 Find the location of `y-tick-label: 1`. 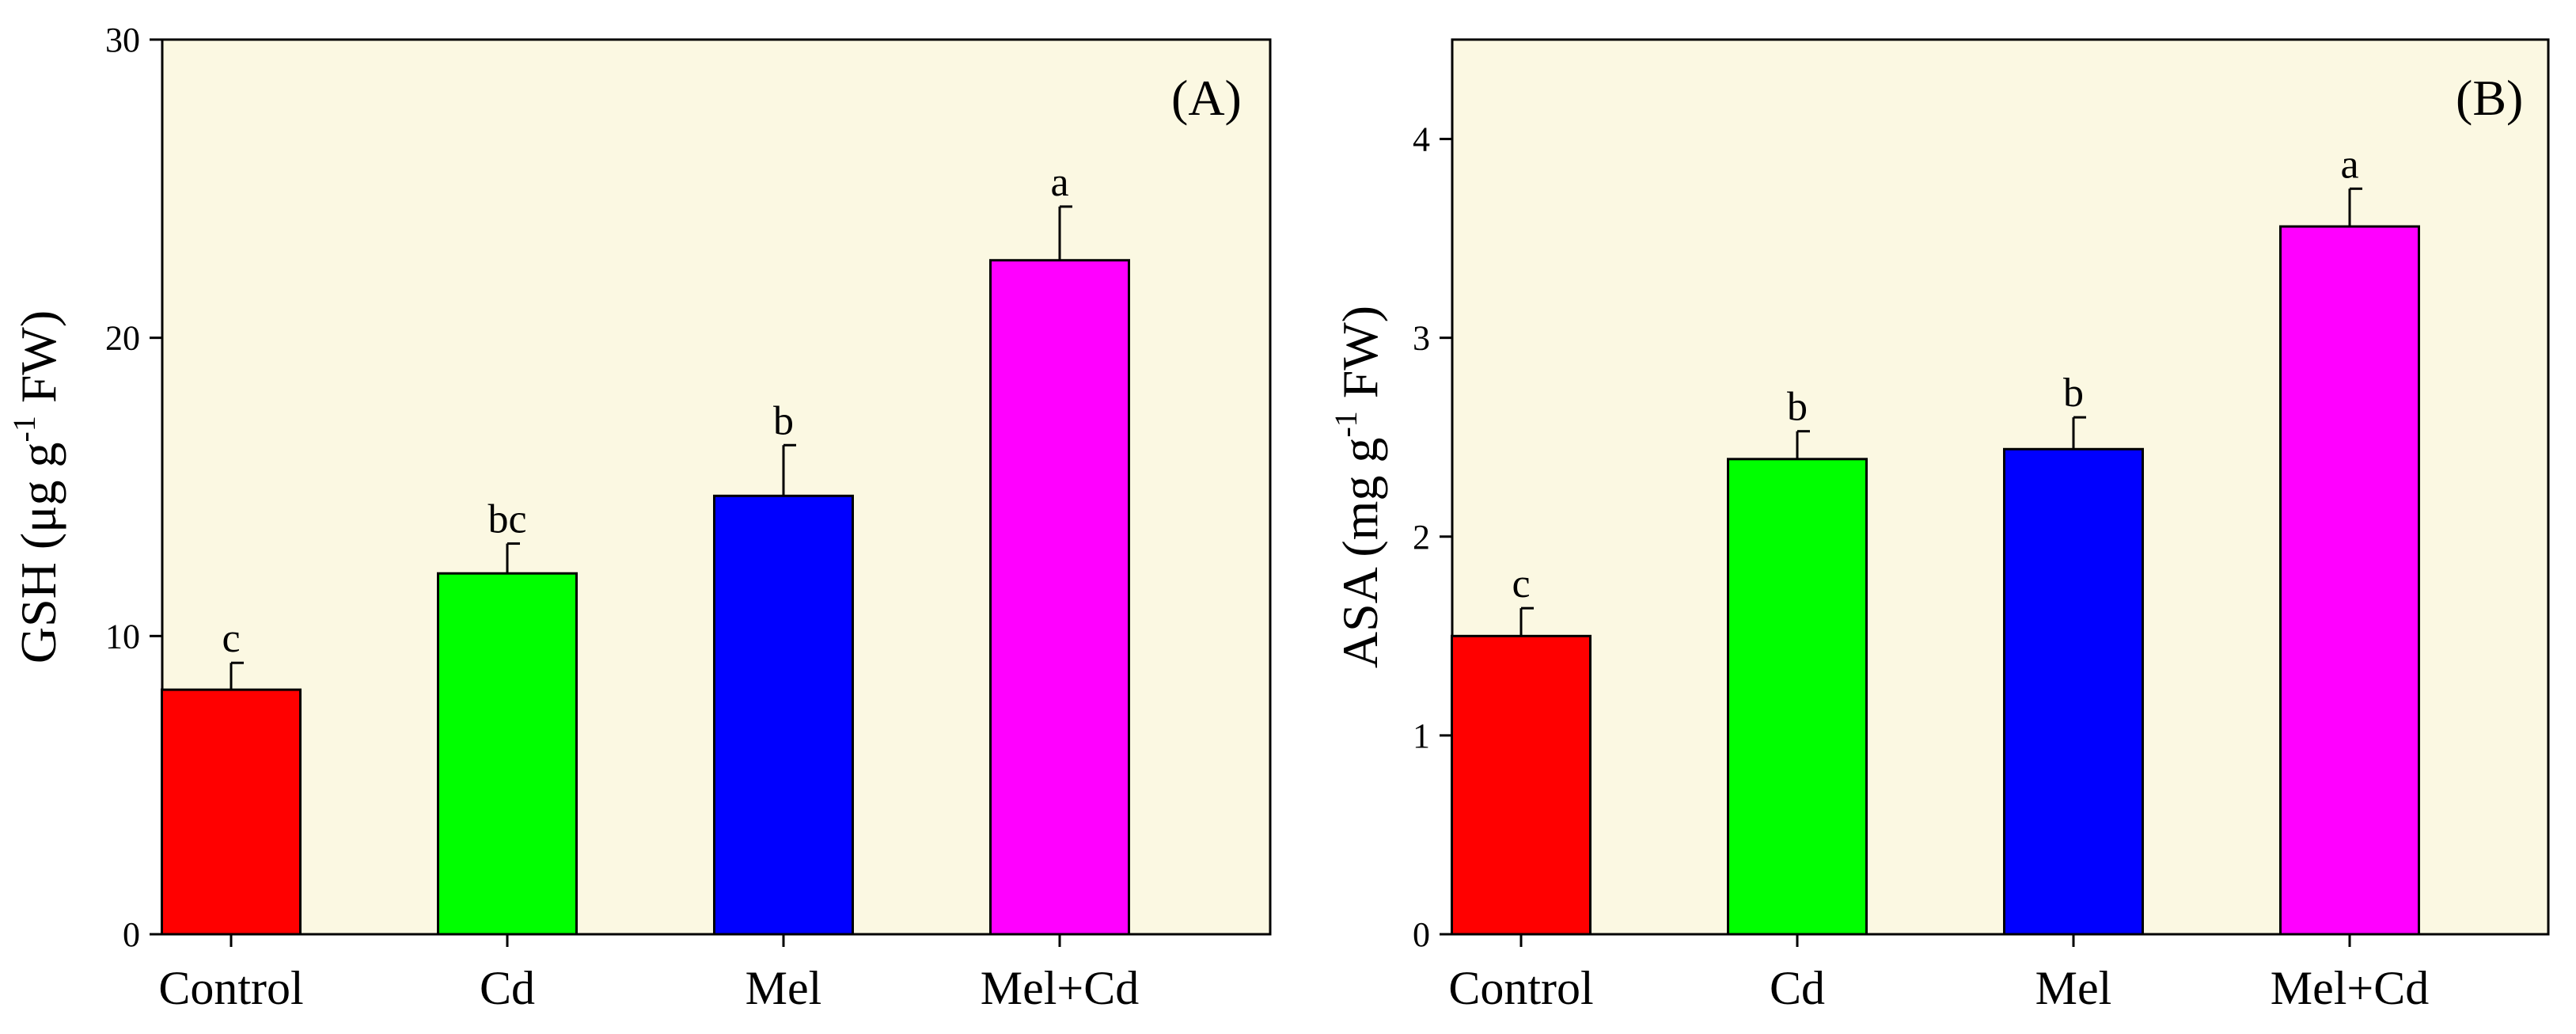

y-tick-label: 1 is located at coordinates (1421, 736).